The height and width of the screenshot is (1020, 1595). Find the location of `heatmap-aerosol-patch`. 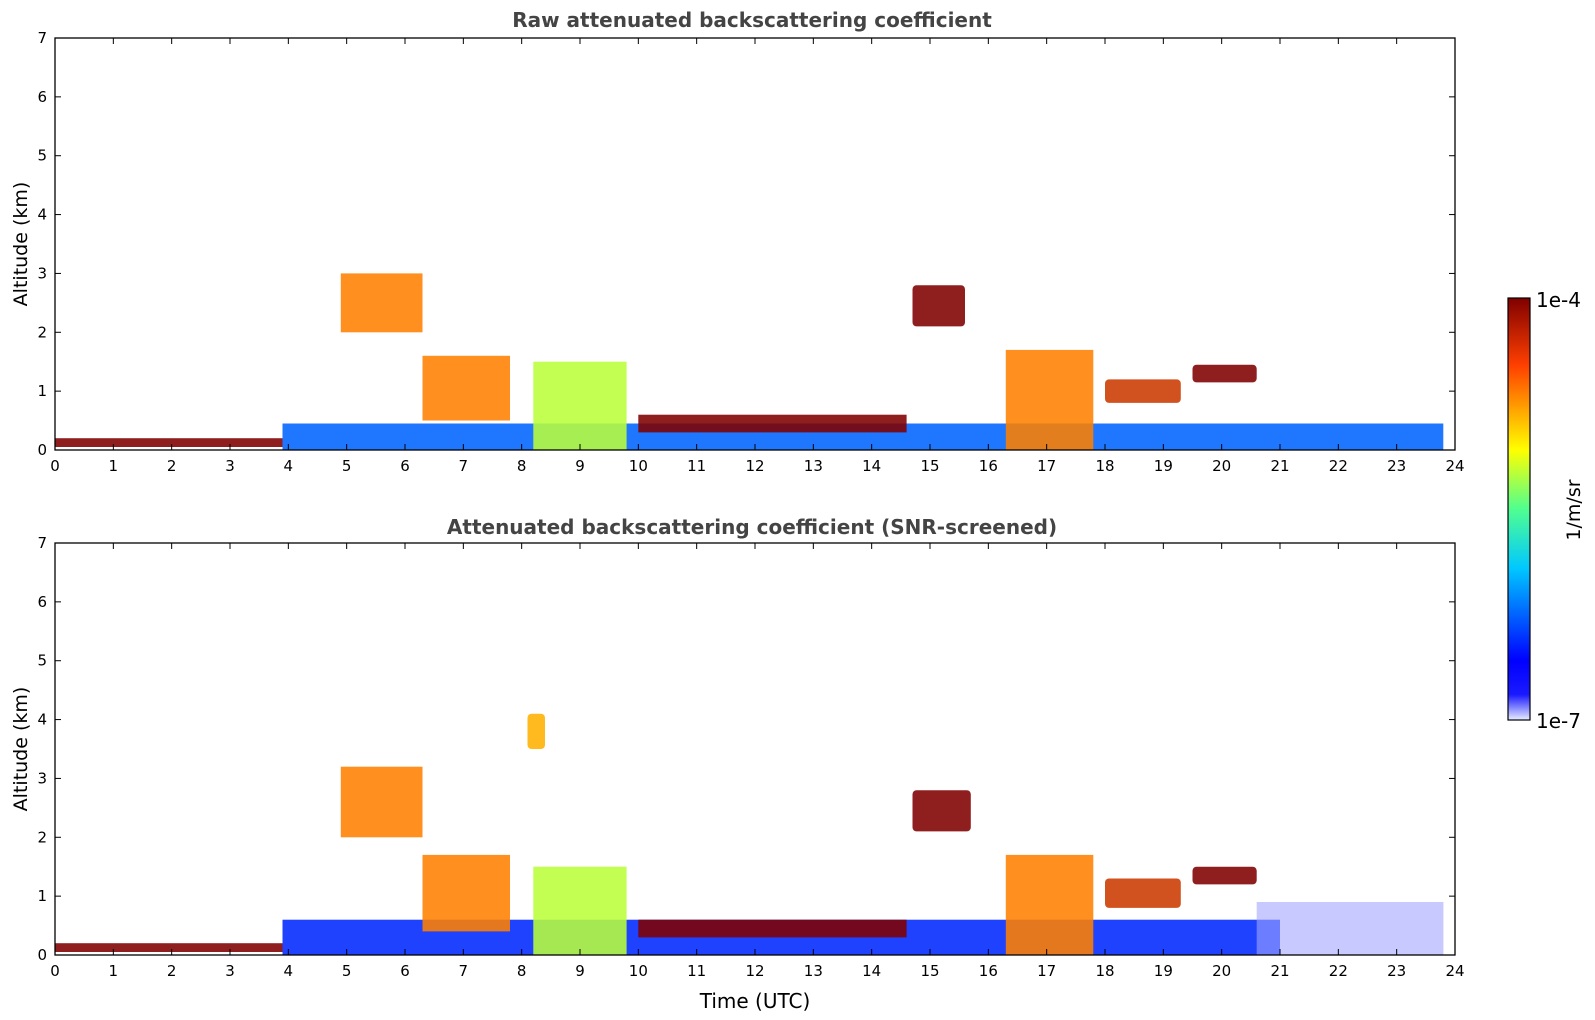

heatmap-aerosol-patch is located at coordinates (536, 731).